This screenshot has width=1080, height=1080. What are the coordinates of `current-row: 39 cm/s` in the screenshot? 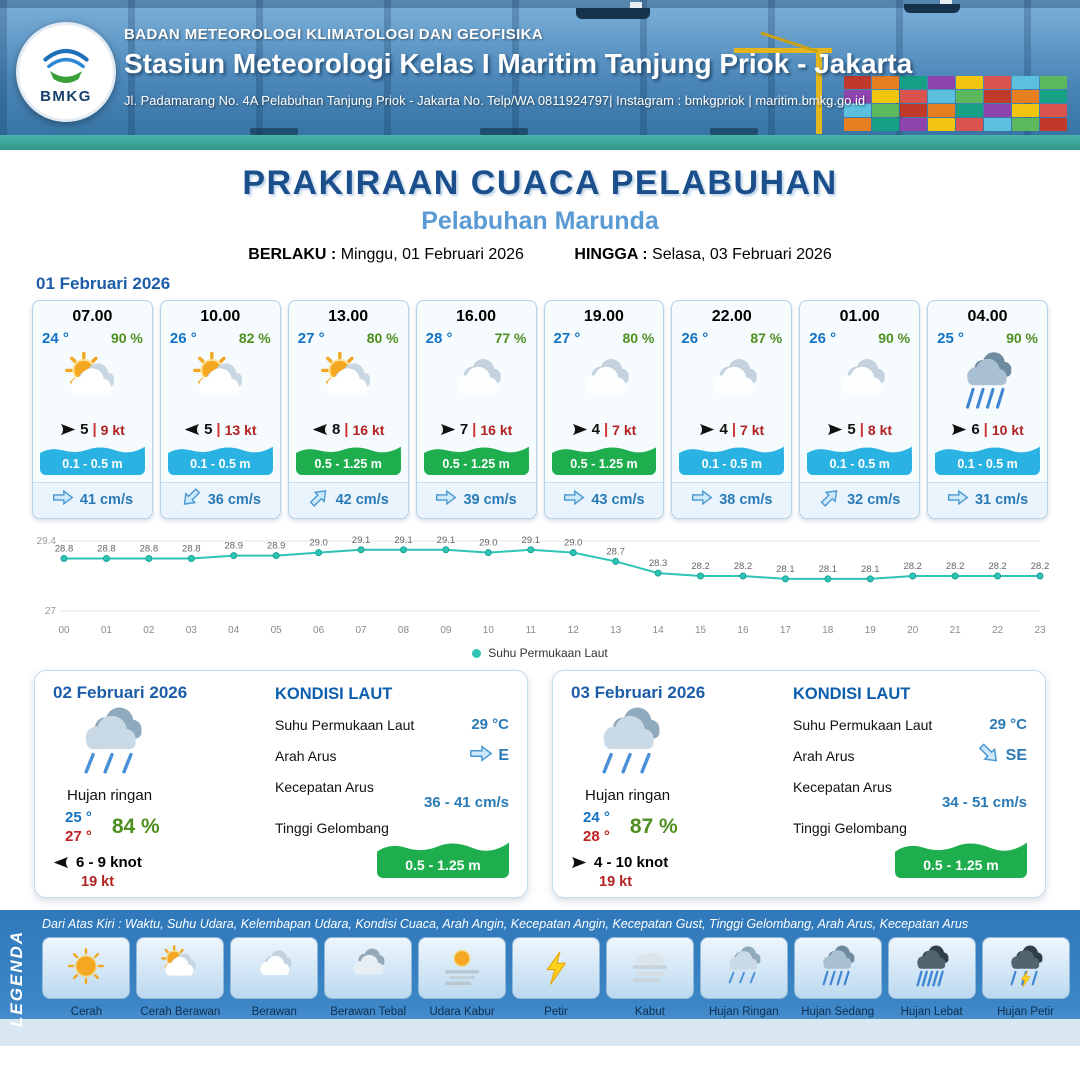 It's located at (476, 500).